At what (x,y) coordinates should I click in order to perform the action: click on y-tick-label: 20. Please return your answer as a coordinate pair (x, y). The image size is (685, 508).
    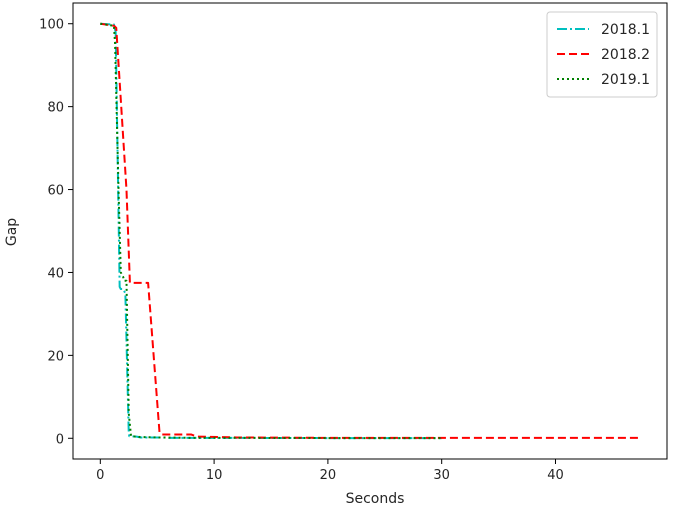
    Looking at the image, I should click on (55, 356).